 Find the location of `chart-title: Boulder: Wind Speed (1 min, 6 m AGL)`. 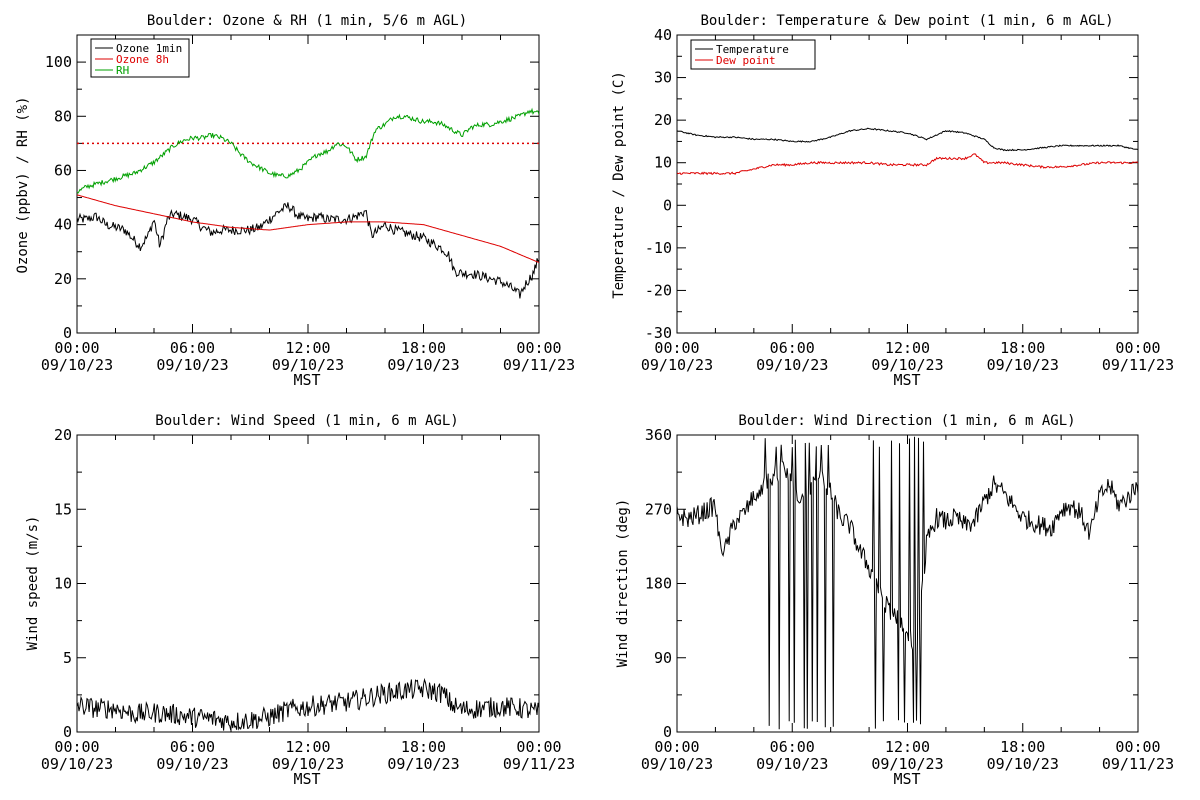

chart-title: Boulder: Wind Speed (1 min, 6 m AGL) is located at coordinates (306, 421).